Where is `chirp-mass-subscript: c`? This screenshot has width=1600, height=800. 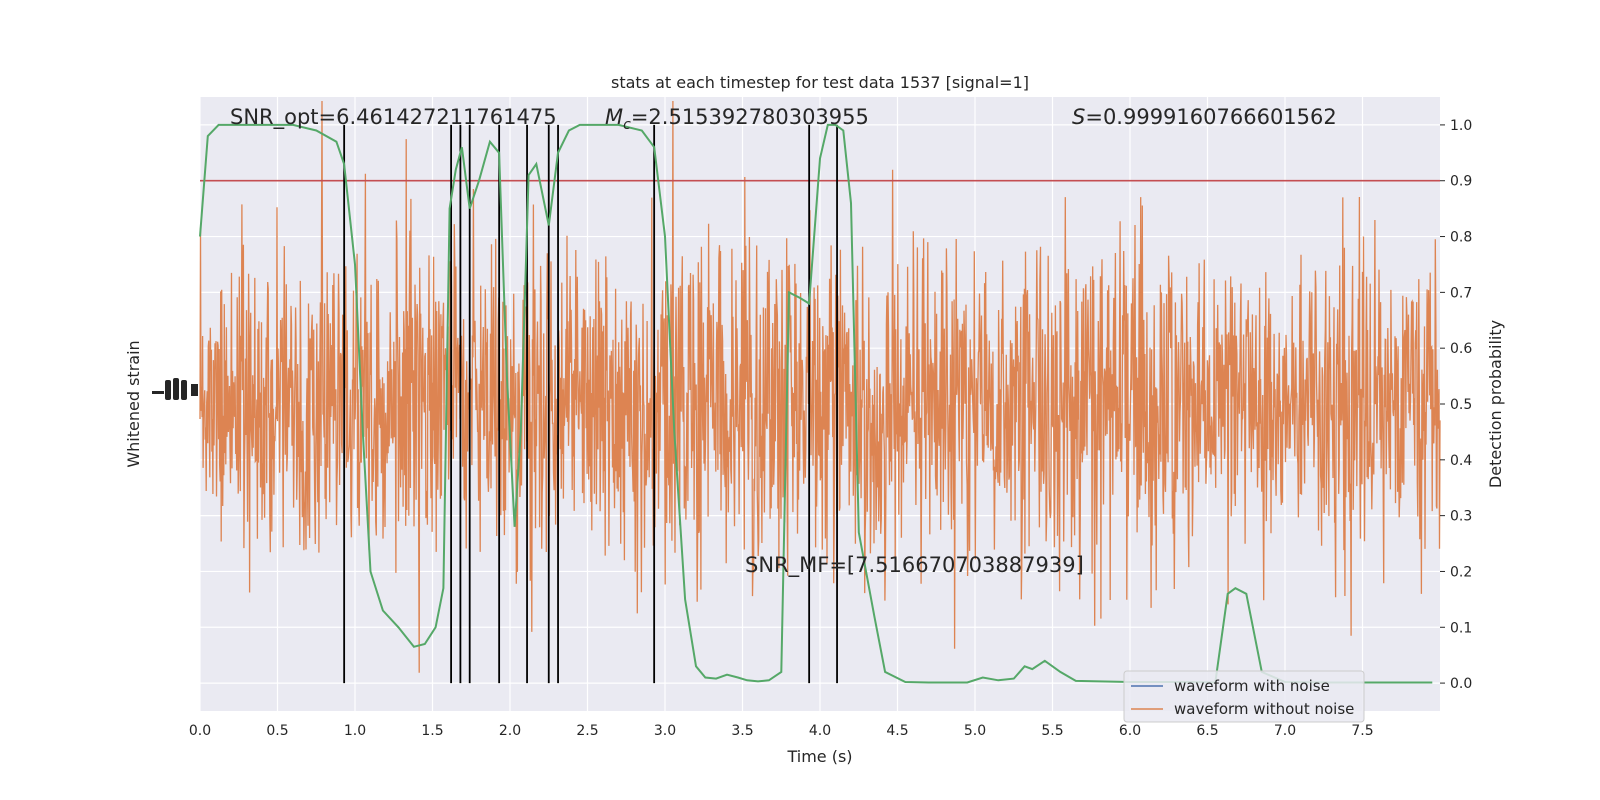 chirp-mass-subscript: c is located at coordinates (627, 125).